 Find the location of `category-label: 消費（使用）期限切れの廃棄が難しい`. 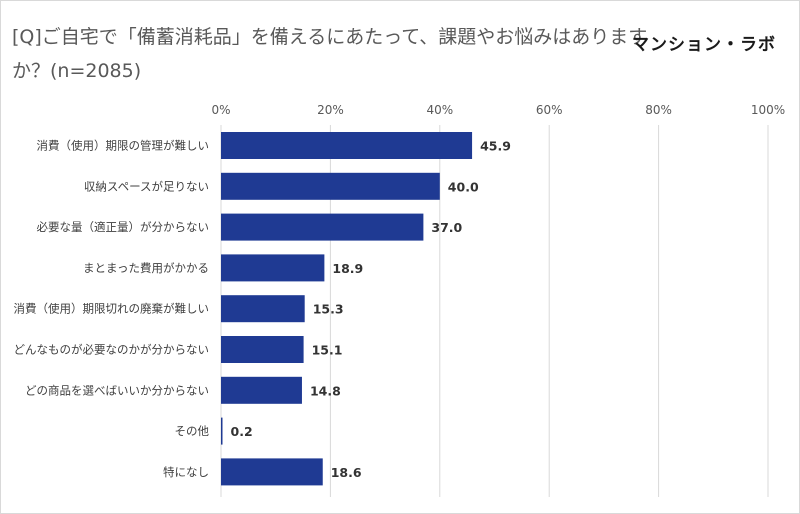

category-label: 消費（使用）期限切れの廃棄が難しい is located at coordinates (112, 309).